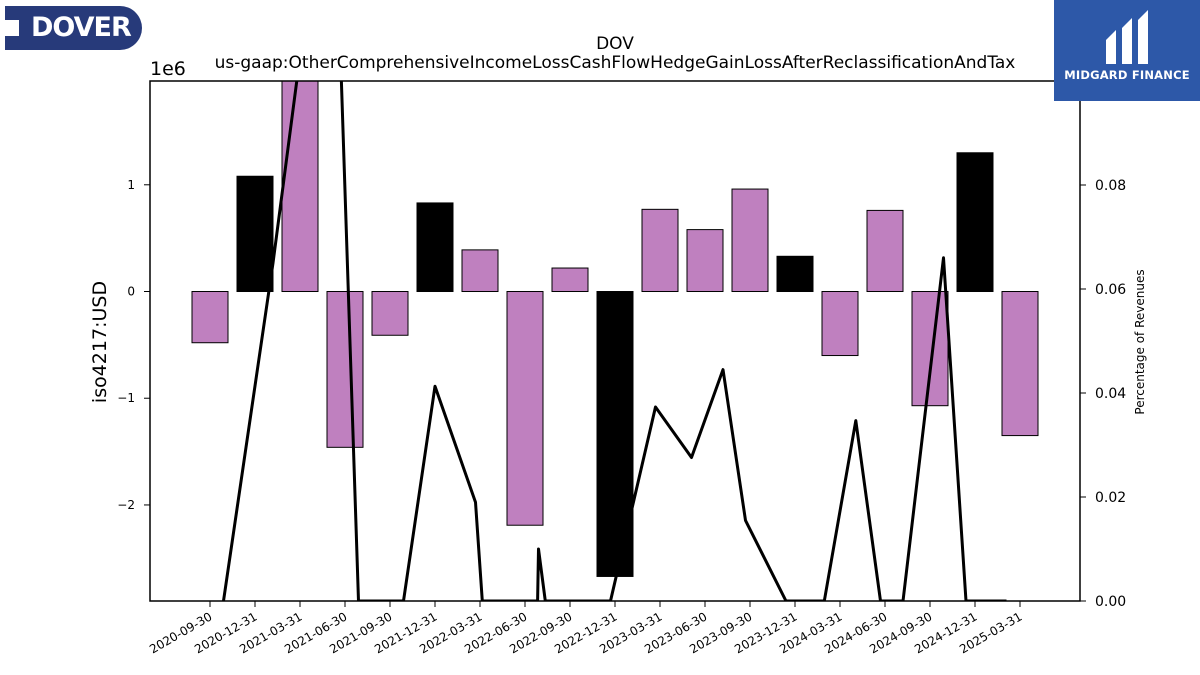 The image size is (1200, 675). I want to click on y2-tick-label: 0.08, so click(1110, 186).